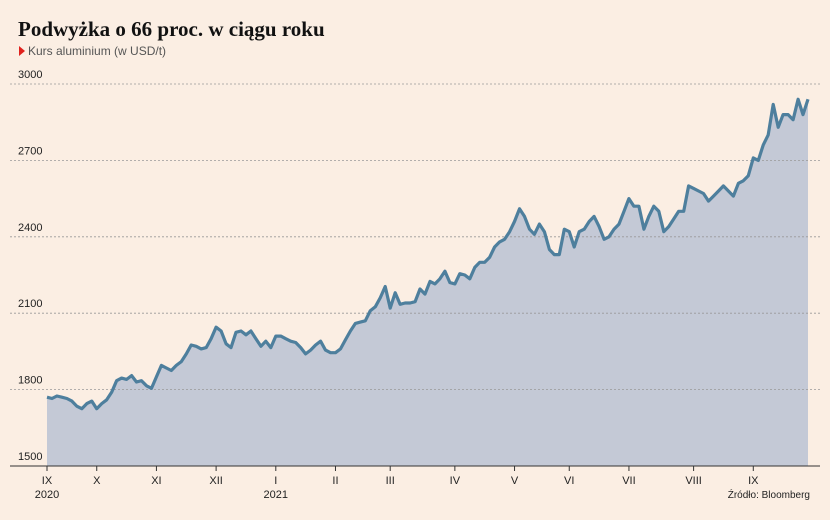  I want to click on x-tick-label: VII, so click(628, 481).